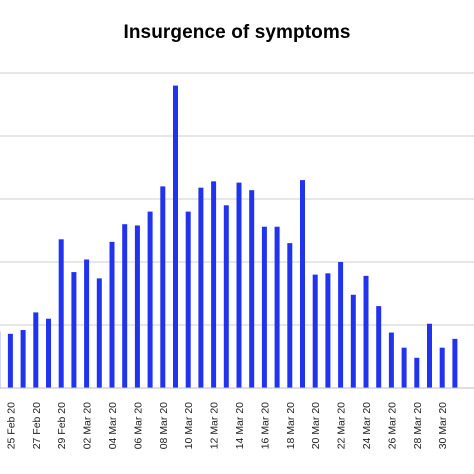 The width and height of the screenshot is (474, 474). What do you see at coordinates (138, 425) in the screenshot?
I see `x-tick-label: 06 Mar 20` at bounding box center [138, 425].